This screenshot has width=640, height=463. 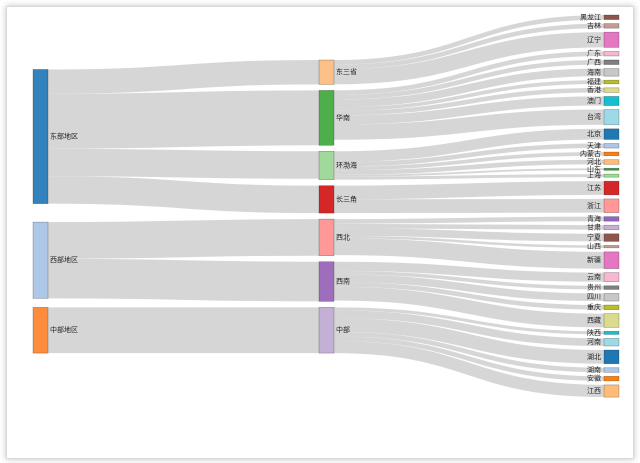 What do you see at coordinates (326, 165) in the screenshot?
I see `node-环渤海` at bounding box center [326, 165].